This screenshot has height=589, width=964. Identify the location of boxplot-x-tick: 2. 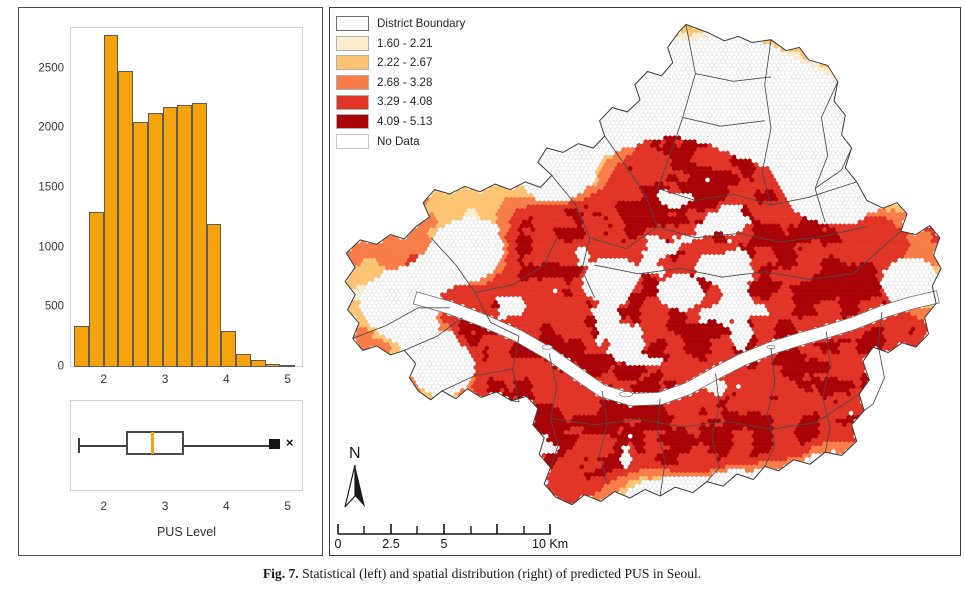
(104, 506).